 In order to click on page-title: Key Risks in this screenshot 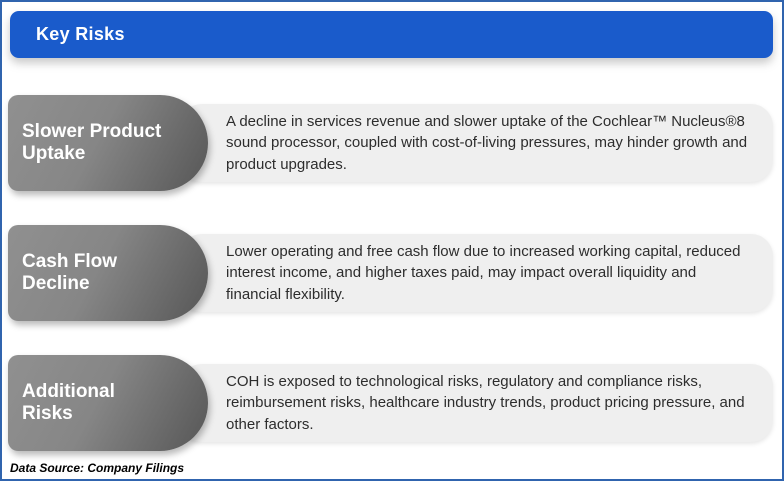, I will do `click(80, 34)`.